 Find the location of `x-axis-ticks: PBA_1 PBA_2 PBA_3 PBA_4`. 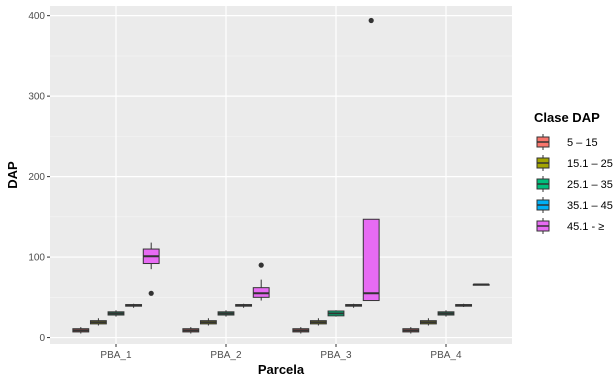

x-axis-ticks: PBA_1 PBA_2 PBA_3 PBA_4 is located at coordinates (281, 352).